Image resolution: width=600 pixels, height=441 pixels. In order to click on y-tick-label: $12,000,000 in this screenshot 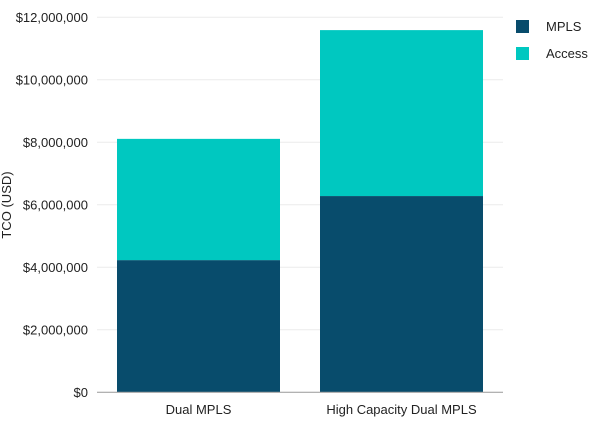, I will do `click(52, 17)`.